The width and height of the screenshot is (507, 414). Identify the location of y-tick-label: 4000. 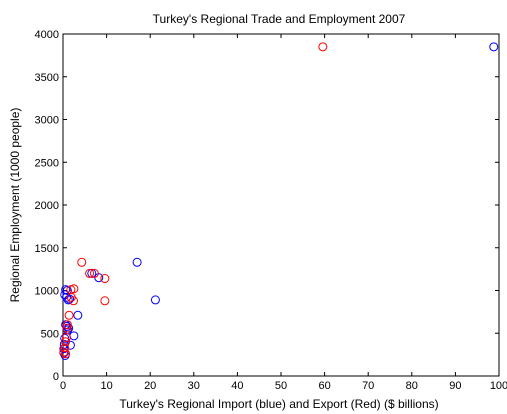
(47, 35).